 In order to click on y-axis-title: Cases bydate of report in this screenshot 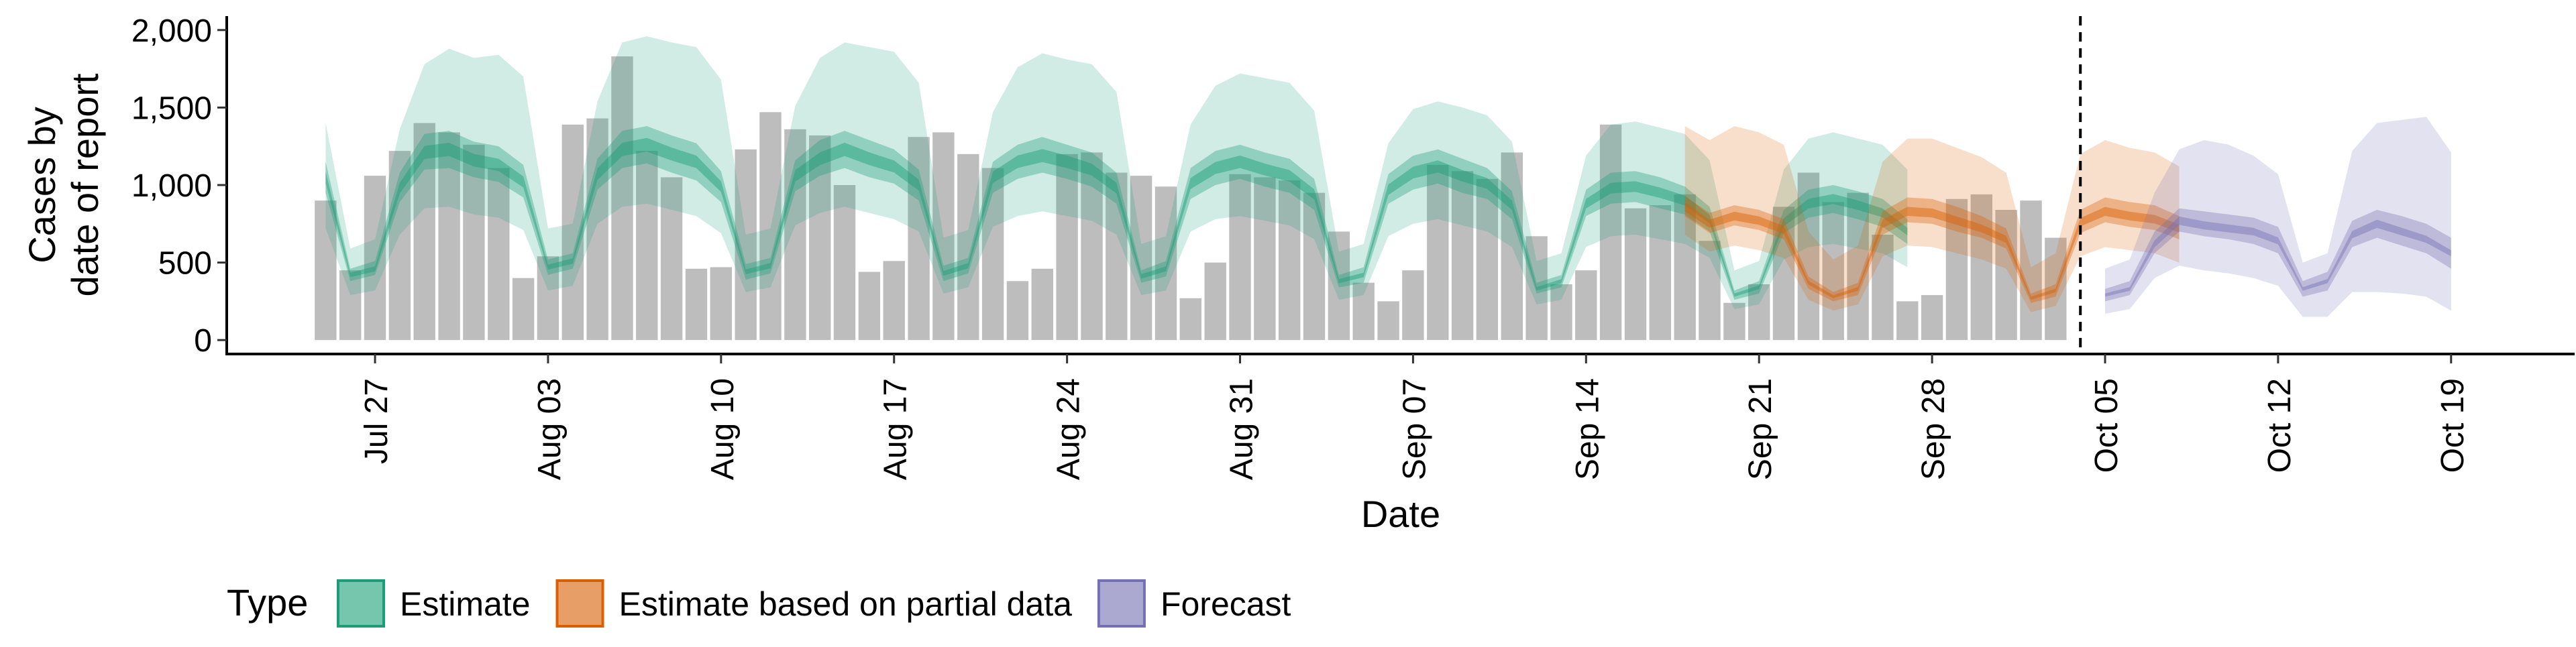, I will do `click(63, 185)`.